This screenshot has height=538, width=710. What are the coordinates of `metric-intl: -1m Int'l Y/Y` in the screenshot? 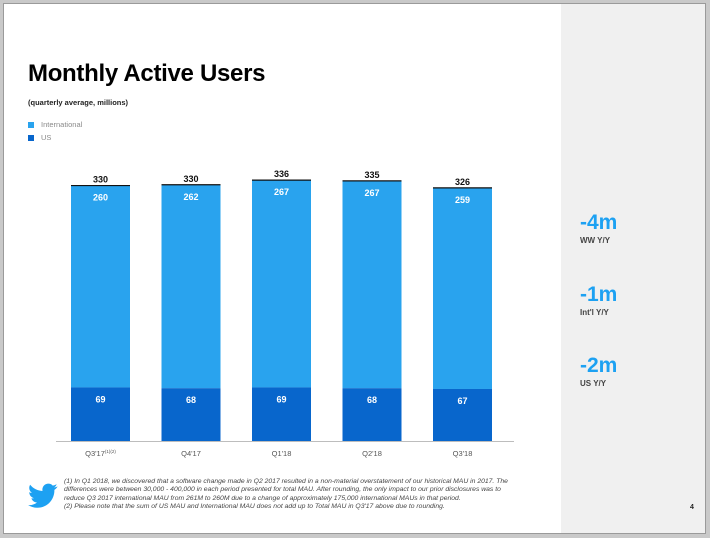 It's located at (599, 300).